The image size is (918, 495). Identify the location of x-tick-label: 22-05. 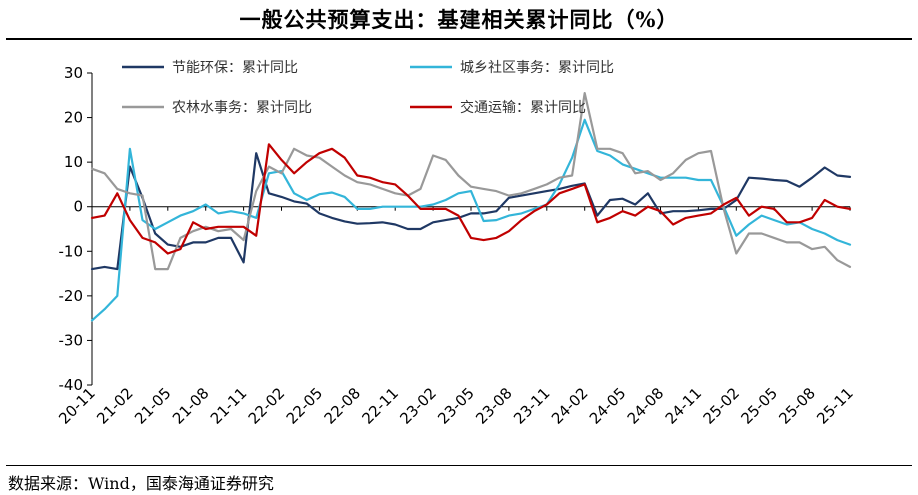
(305, 406).